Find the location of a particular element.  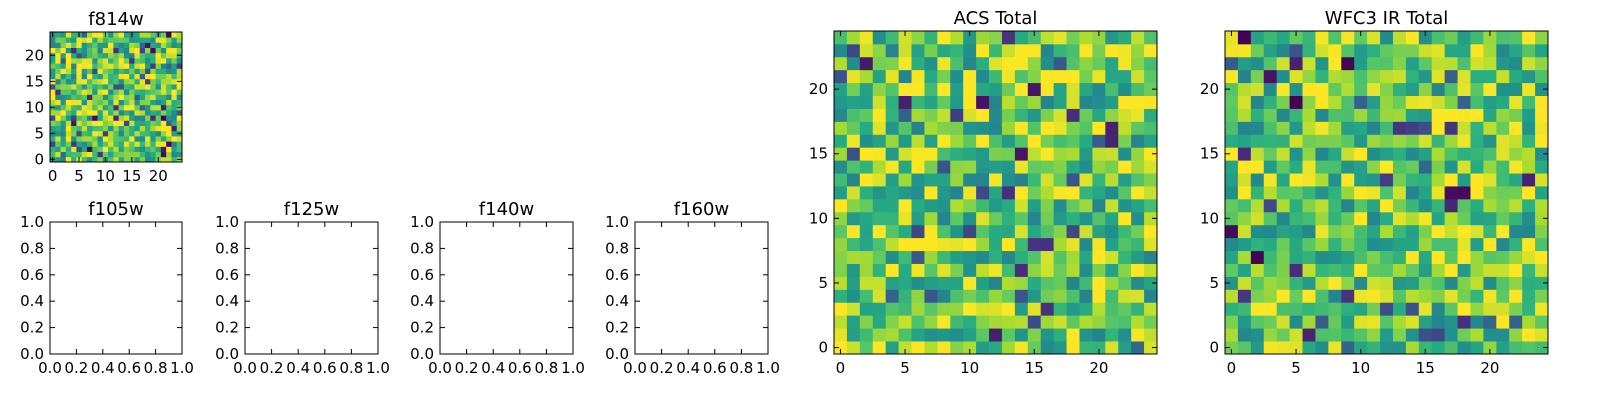

y-tick-label: 0.2 is located at coordinates (227, 328).